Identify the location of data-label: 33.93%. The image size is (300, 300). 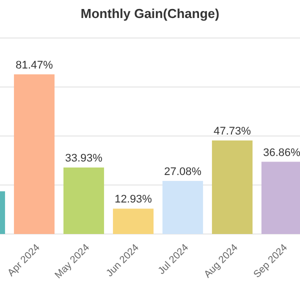
(84, 158).